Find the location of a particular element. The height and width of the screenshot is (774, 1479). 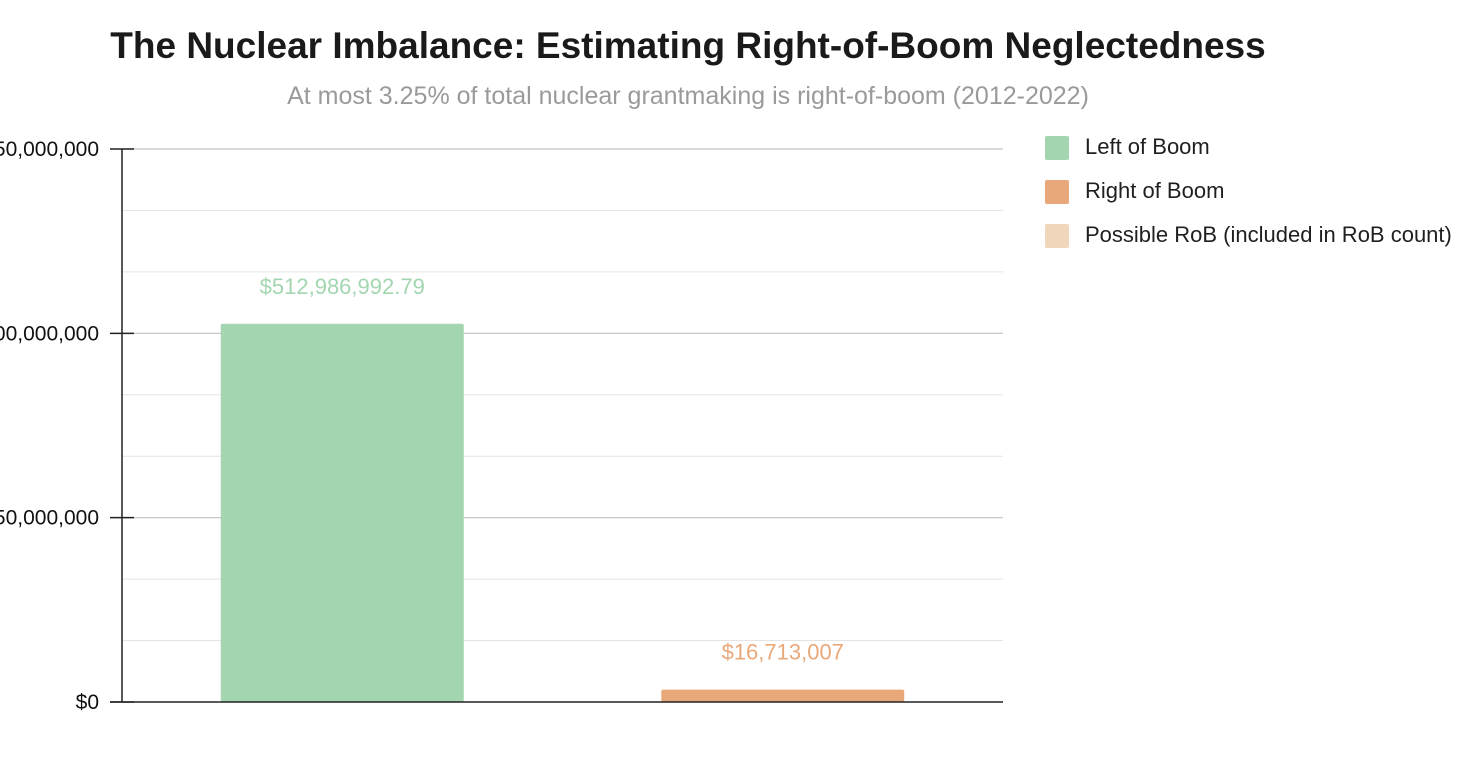

y-tick-label: $500,000,000 is located at coordinates (49, 333).